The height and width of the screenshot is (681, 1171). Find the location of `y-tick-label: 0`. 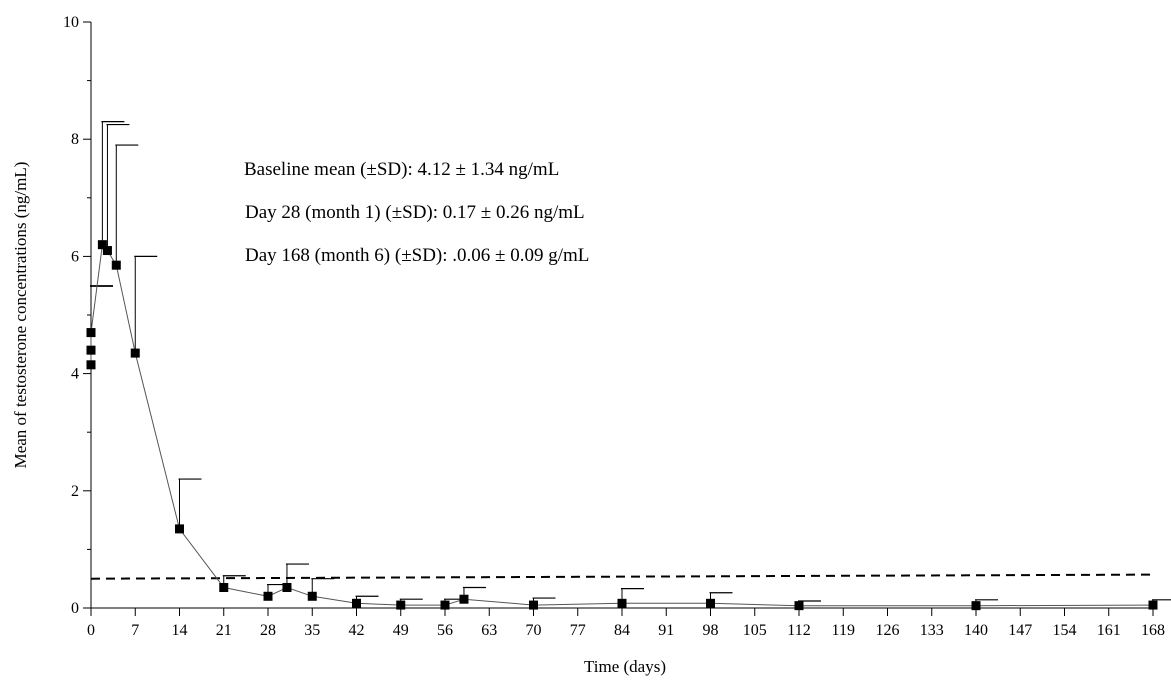

y-tick-label: 0 is located at coordinates (75, 608).